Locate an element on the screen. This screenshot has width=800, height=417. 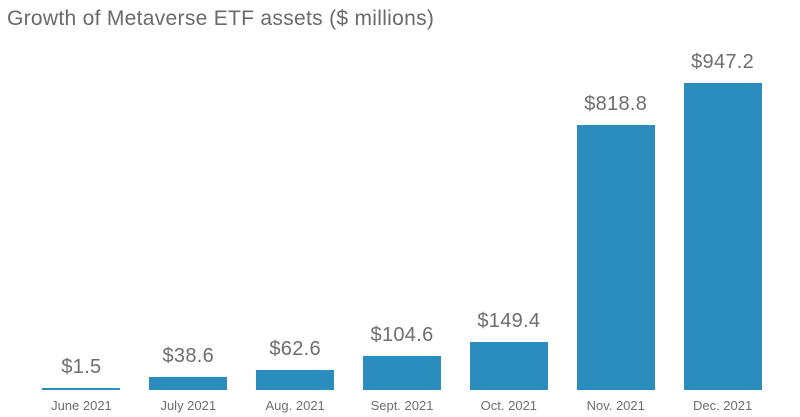
bar-value-label: $149.4 is located at coordinates (509, 321).